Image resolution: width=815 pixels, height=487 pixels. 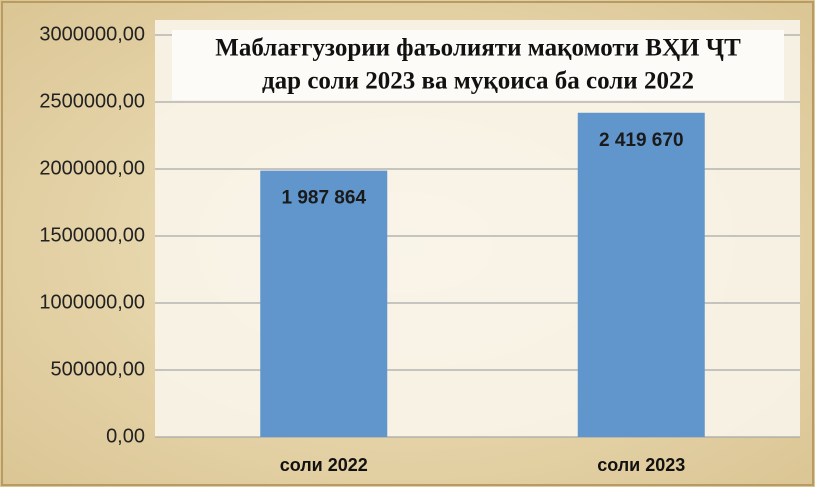 I want to click on chart-title: дар соли 2023 ва муқоиса ба соли 2022, so click(x=478, y=81).